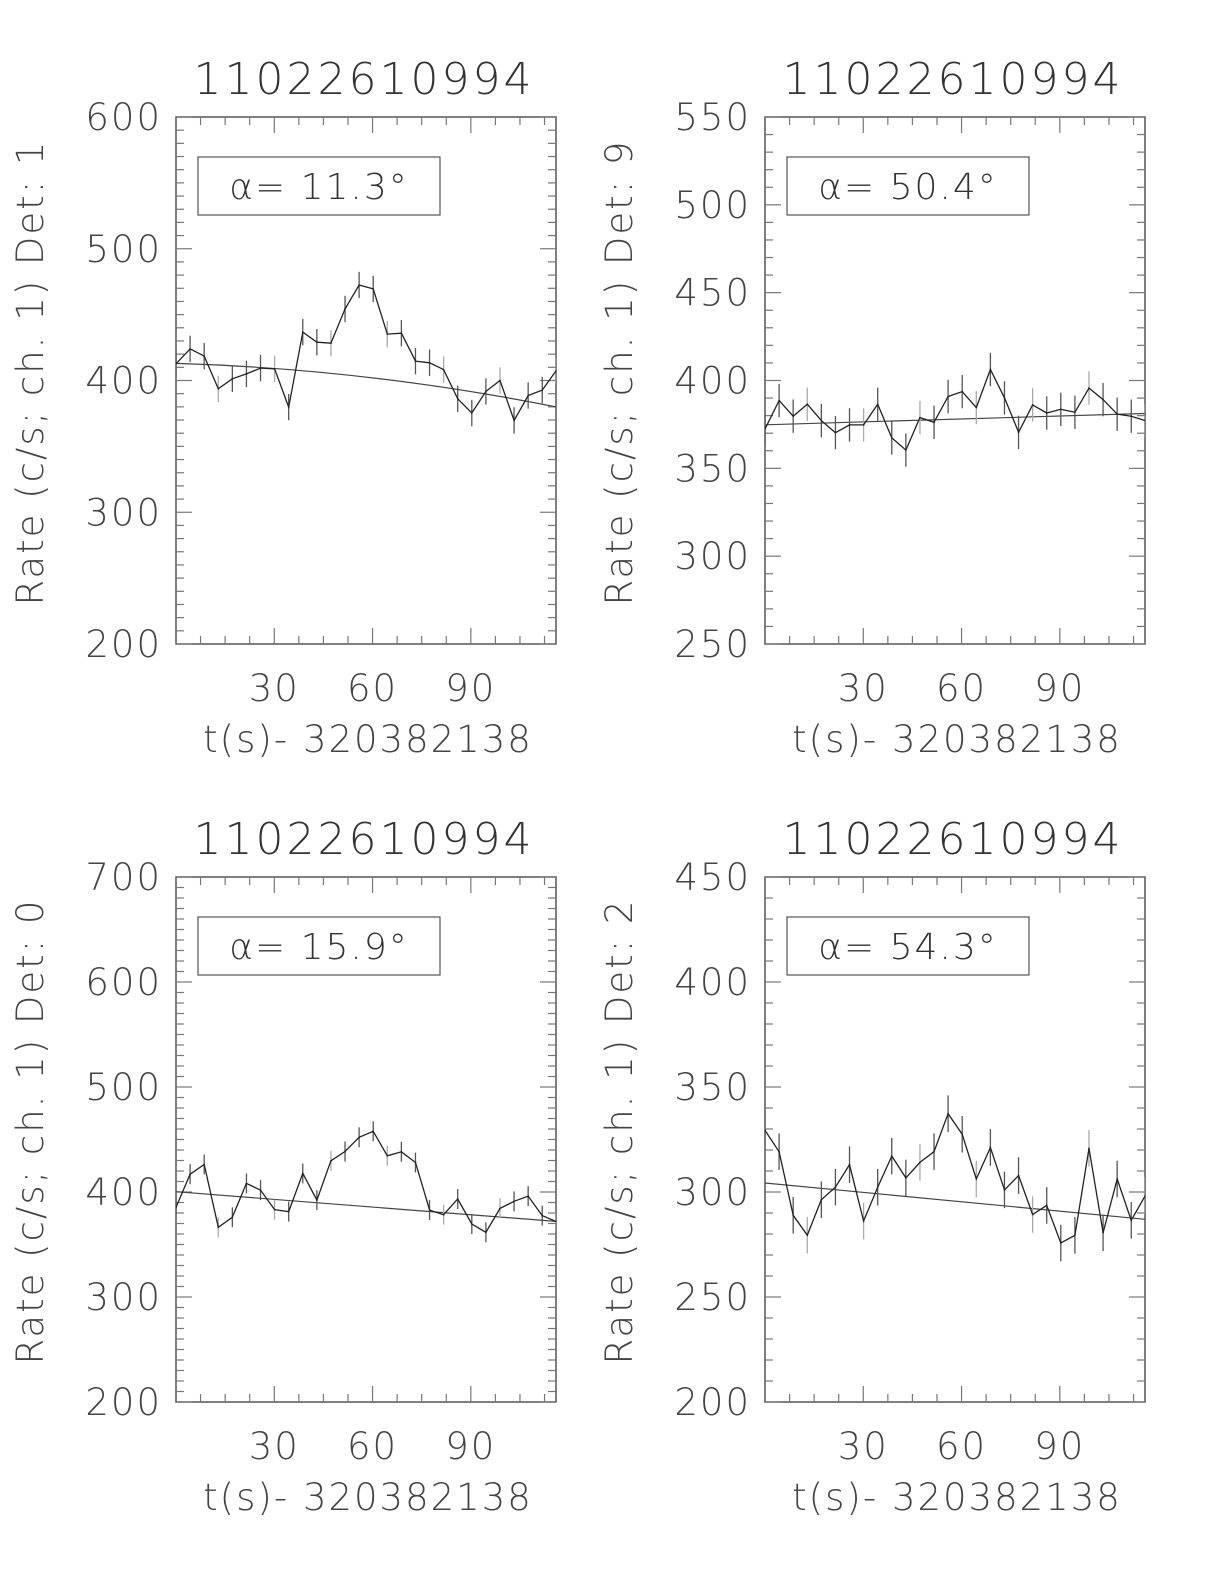  I want to click on annotation-alpha: α= 54.3°, so click(908, 947).